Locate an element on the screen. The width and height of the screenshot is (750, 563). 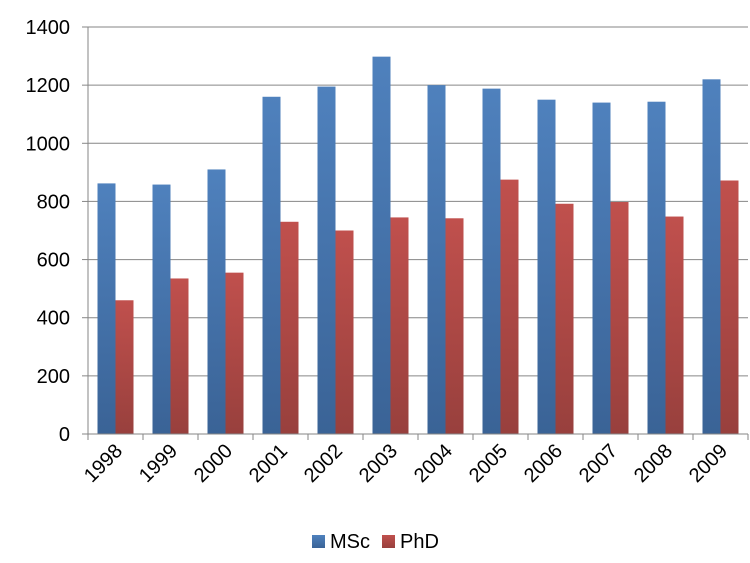
bar-phd-2006 is located at coordinates (564, 318).